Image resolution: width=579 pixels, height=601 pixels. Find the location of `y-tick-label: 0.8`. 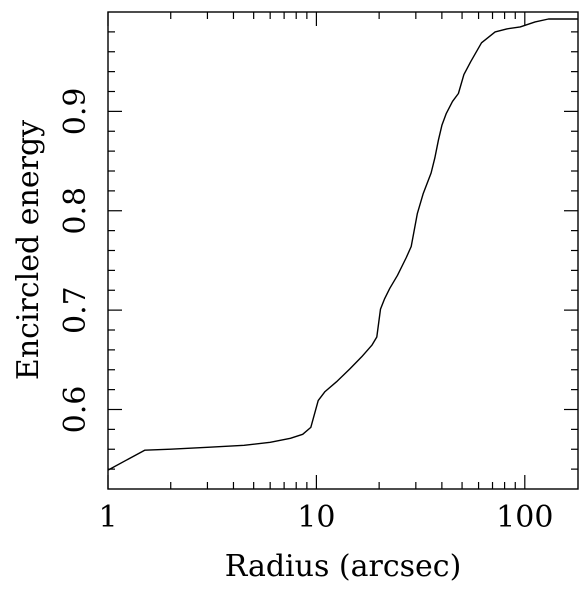

y-tick-label: 0.8 is located at coordinates (75, 211).